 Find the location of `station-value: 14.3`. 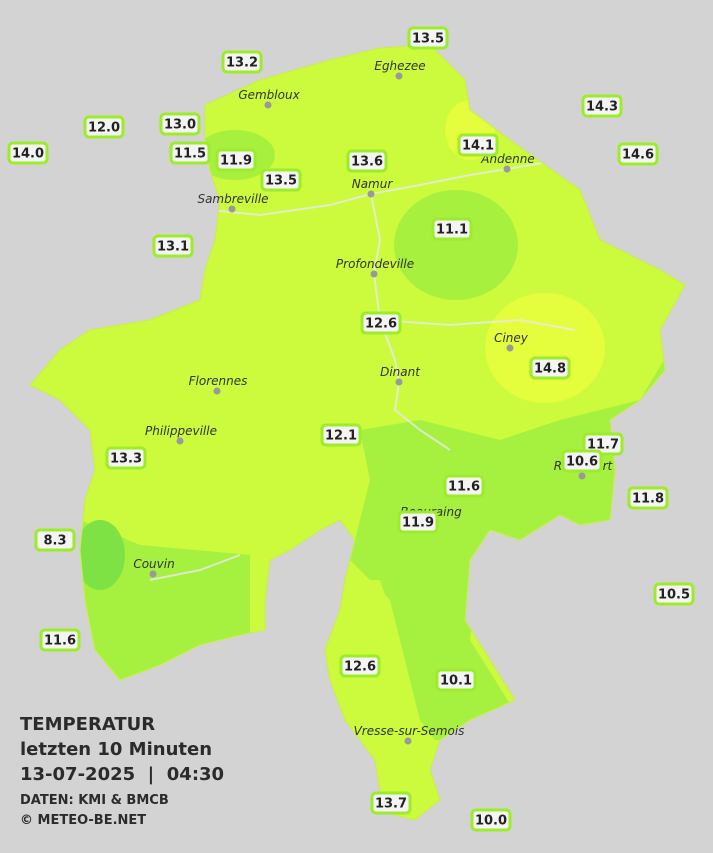

station-value: 14.3 is located at coordinates (602, 107).